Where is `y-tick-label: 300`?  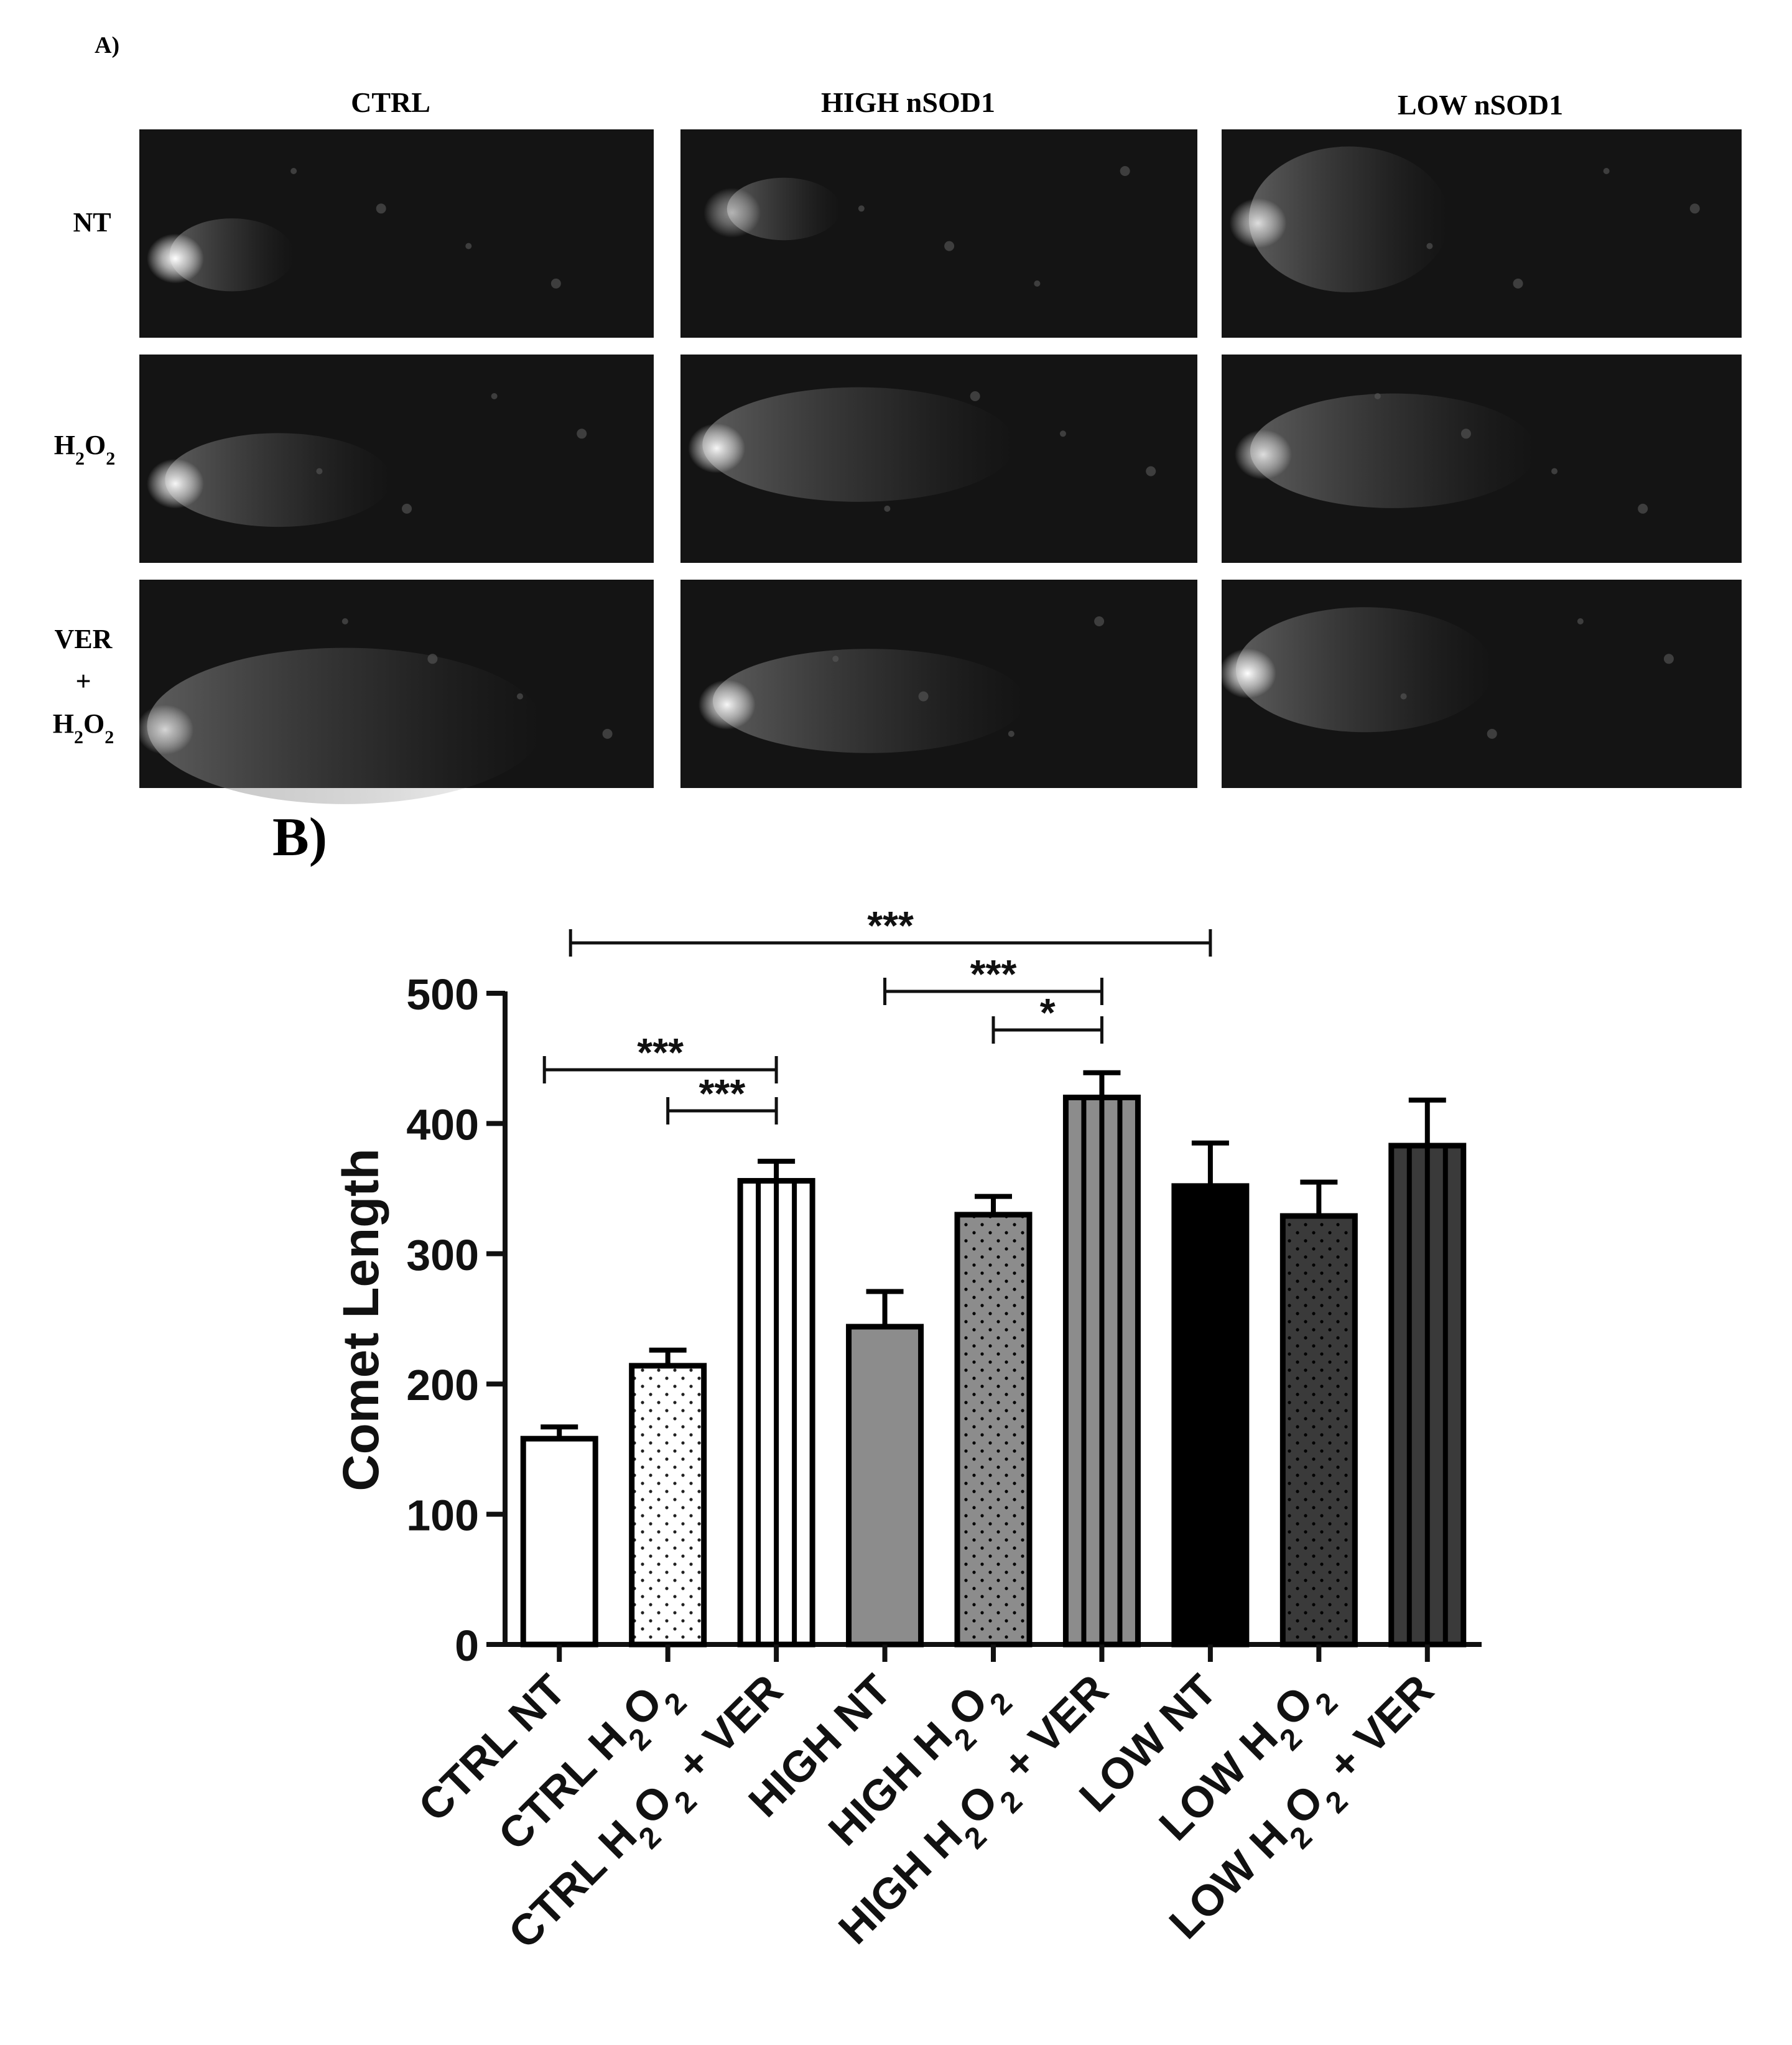 y-tick-label: 300 is located at coordinates (442, 1255).